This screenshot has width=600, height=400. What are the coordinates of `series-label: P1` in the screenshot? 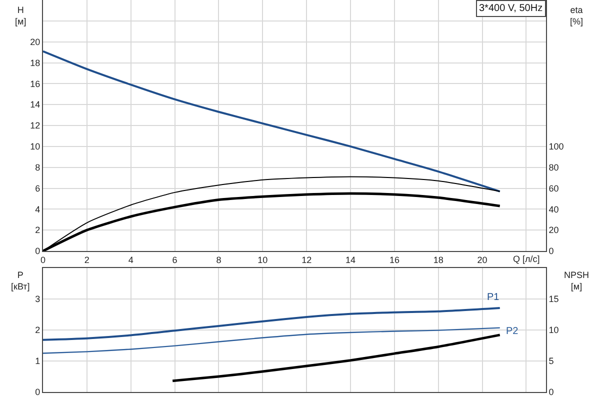 It's located at (493, 297).